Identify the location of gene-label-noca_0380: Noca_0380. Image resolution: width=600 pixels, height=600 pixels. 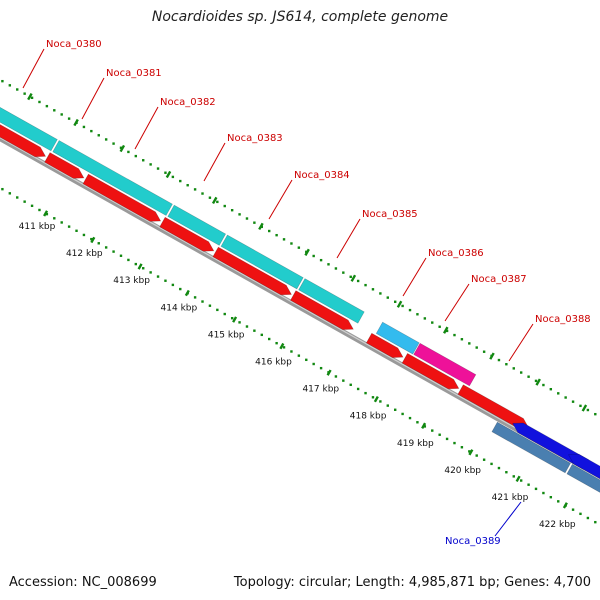
(74, 44).